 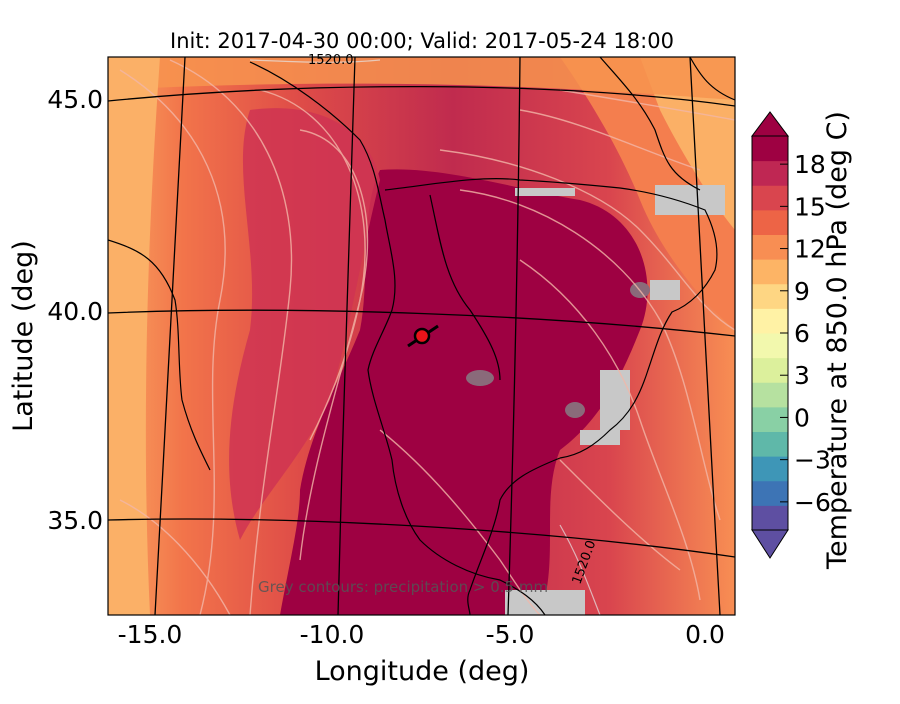 What do you see at coordinates (837, 340) in the screenshot?
I see `colorbar-label: Temperature at 850.0 hPa (deg C)` at bounding box center [837, 340].